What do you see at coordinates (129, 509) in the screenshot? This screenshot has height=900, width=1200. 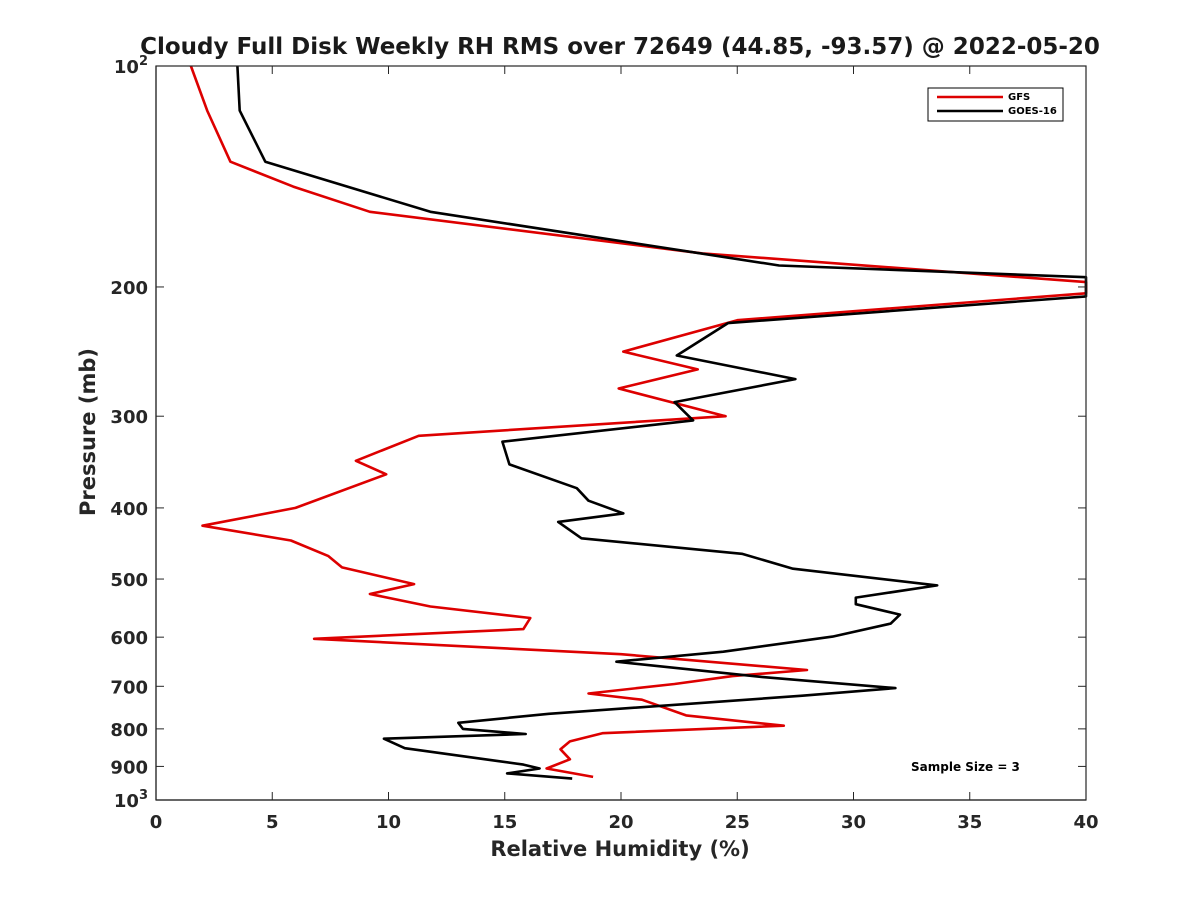 I see `y-tick-label-400: 400` at bounding box center [129, 509].